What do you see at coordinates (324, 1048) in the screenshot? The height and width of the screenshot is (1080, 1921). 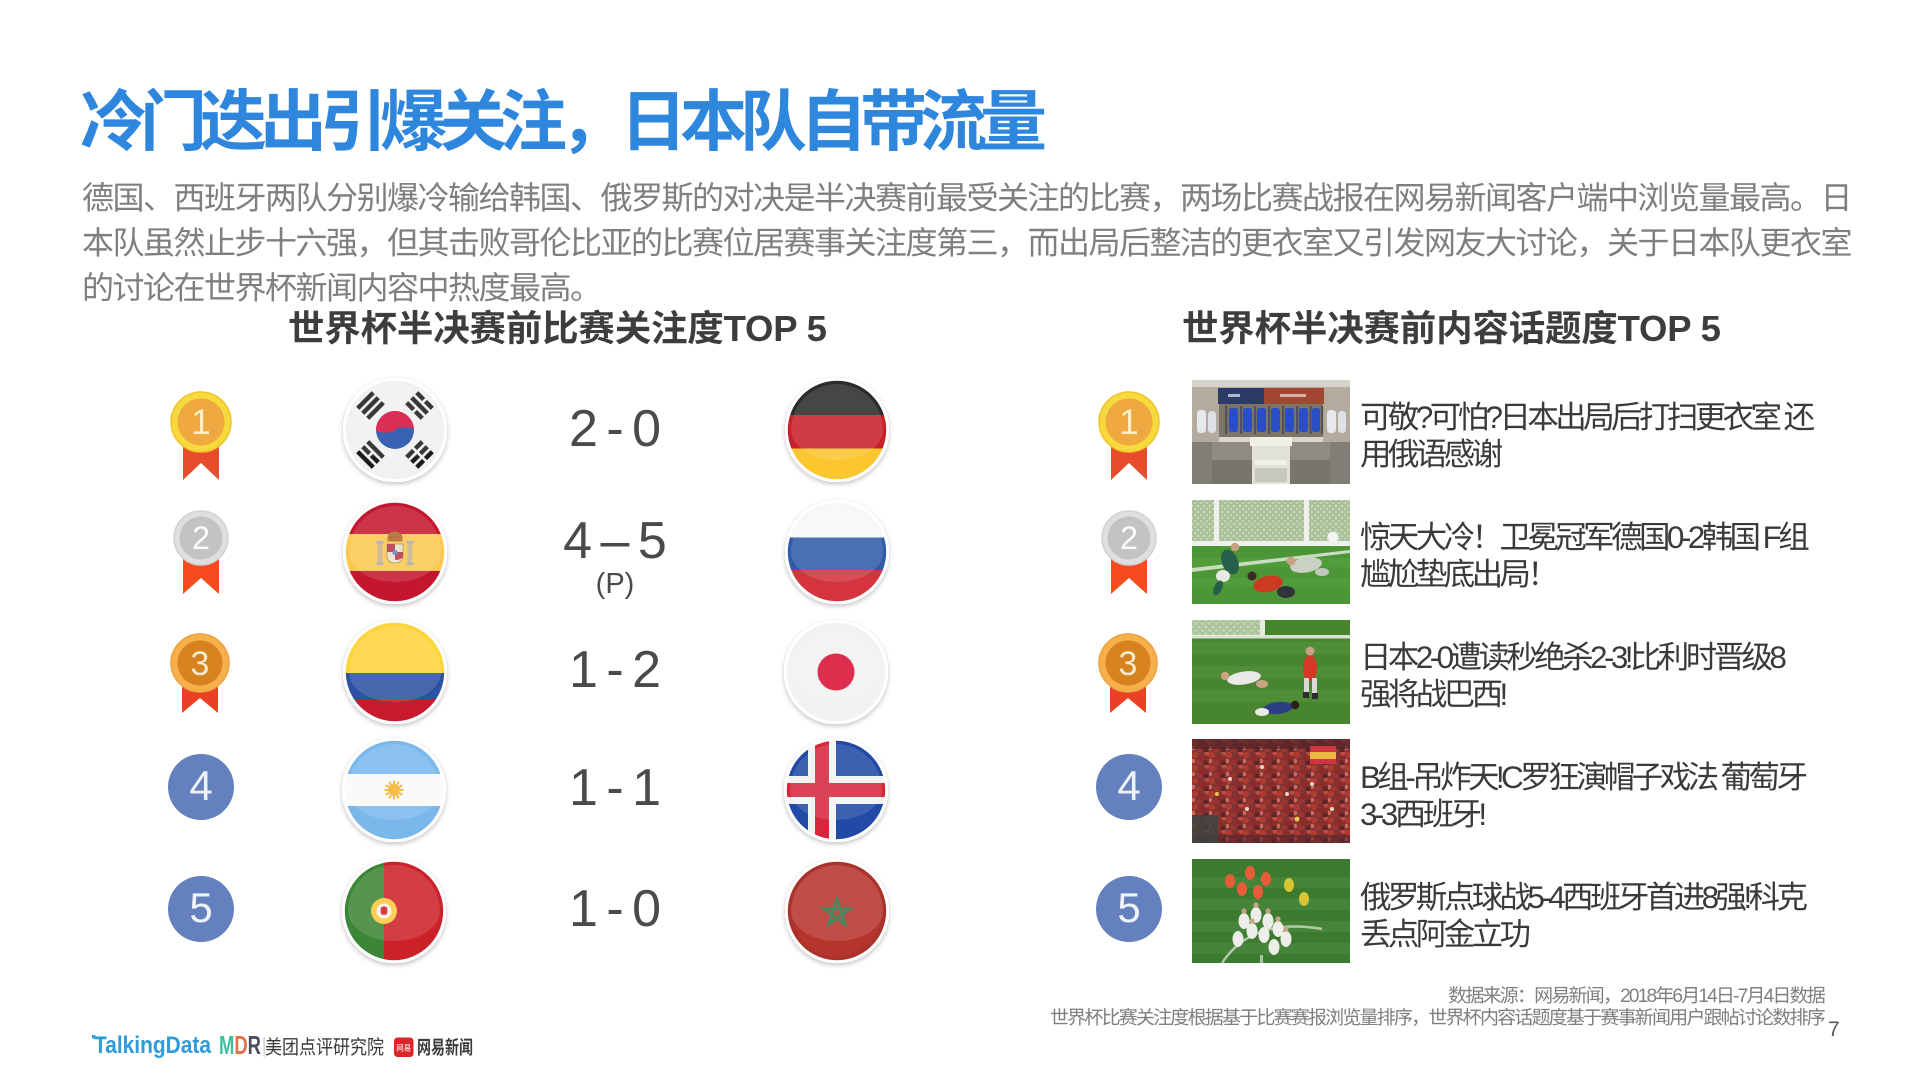 I see `svg-text: 美团点评研究院` at bounding box center [324, 1048].